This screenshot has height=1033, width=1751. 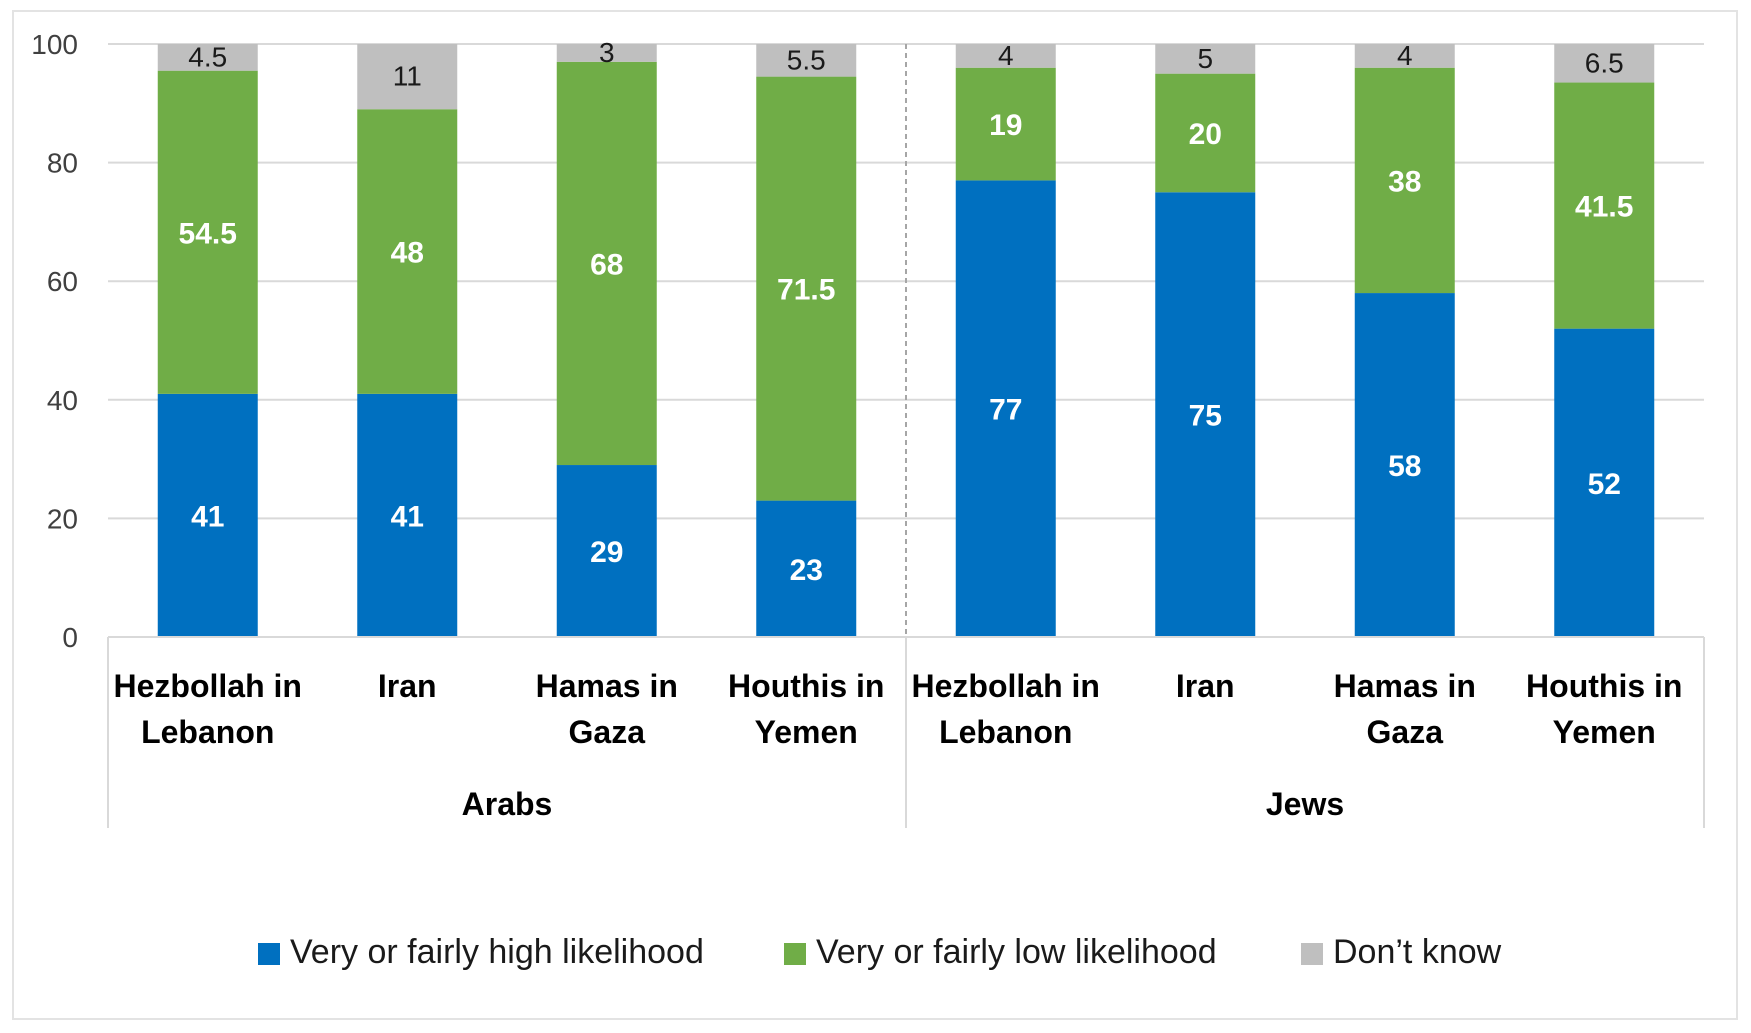 I want to click on data-label: 5, so click(x=1205, y=58).